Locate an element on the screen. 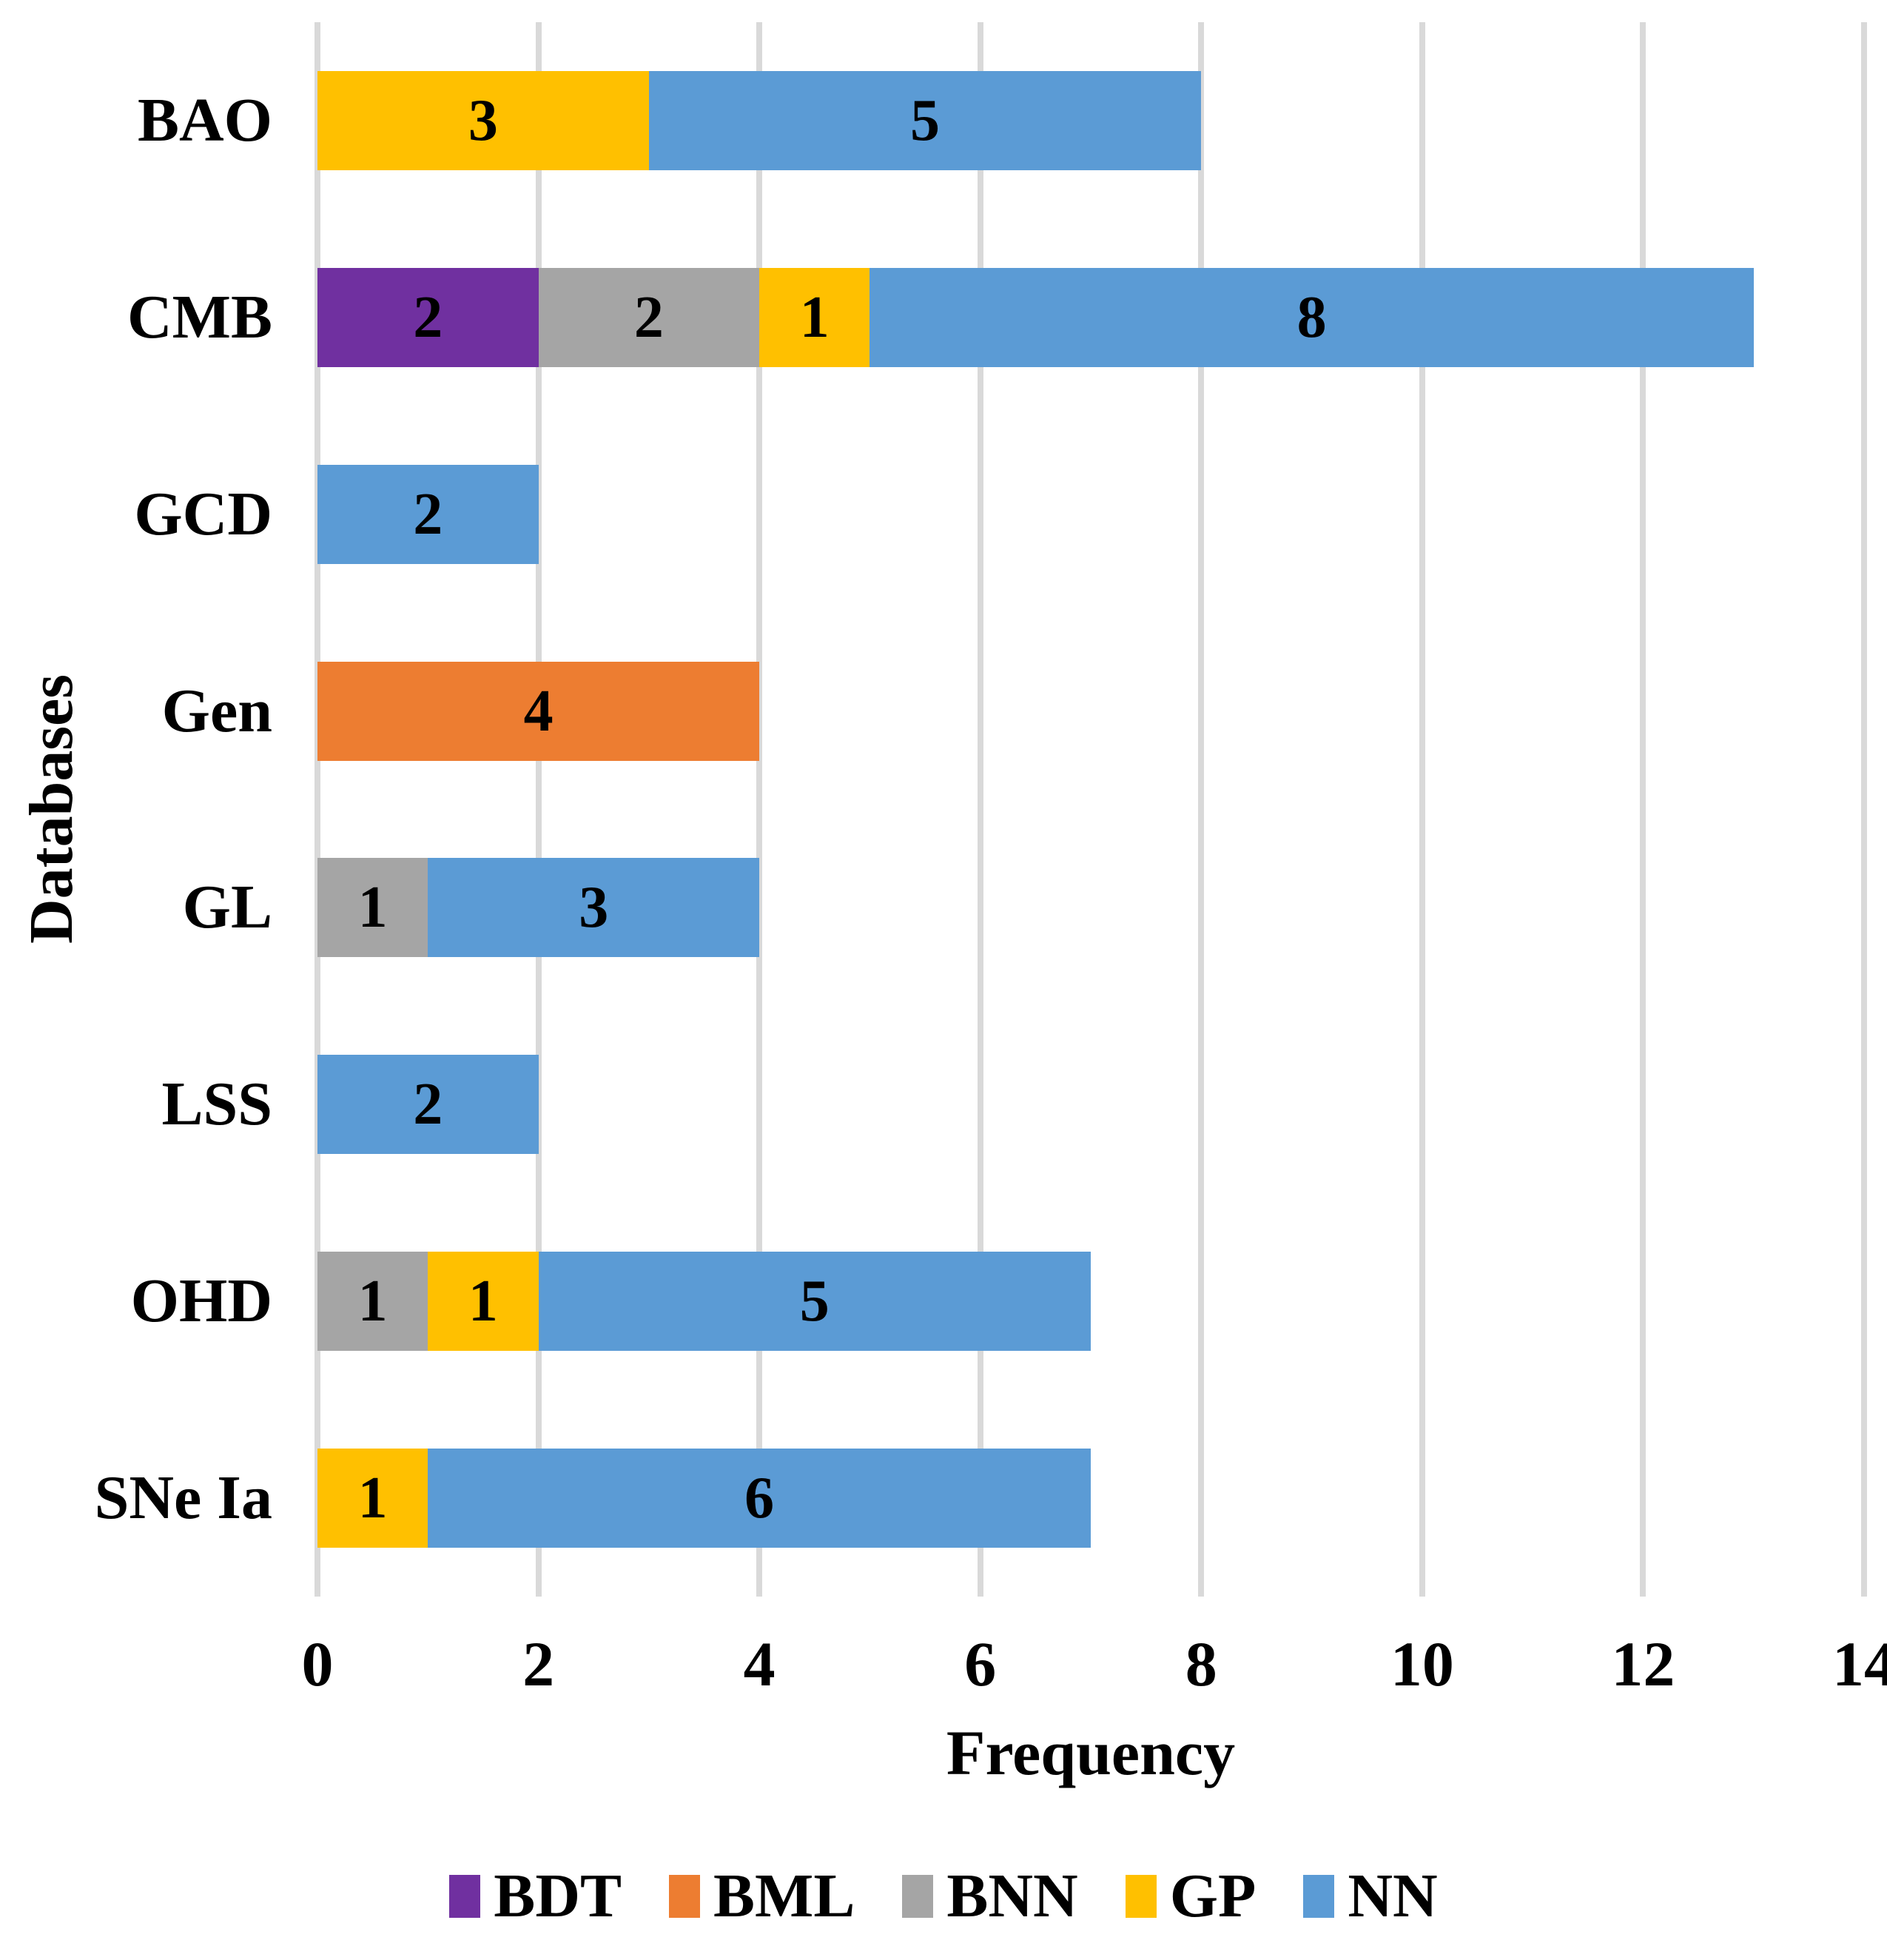  x-tick-label: 12 is located at coordinates (1643, 1664).